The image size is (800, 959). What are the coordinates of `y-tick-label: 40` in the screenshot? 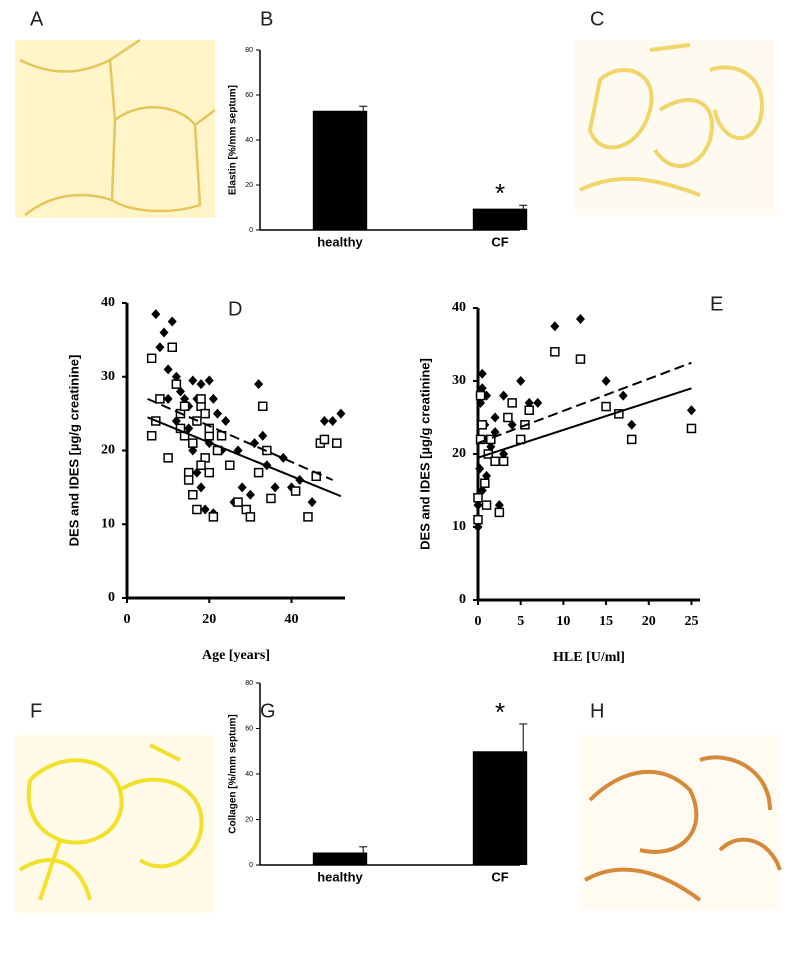 It's located at (459, 307).